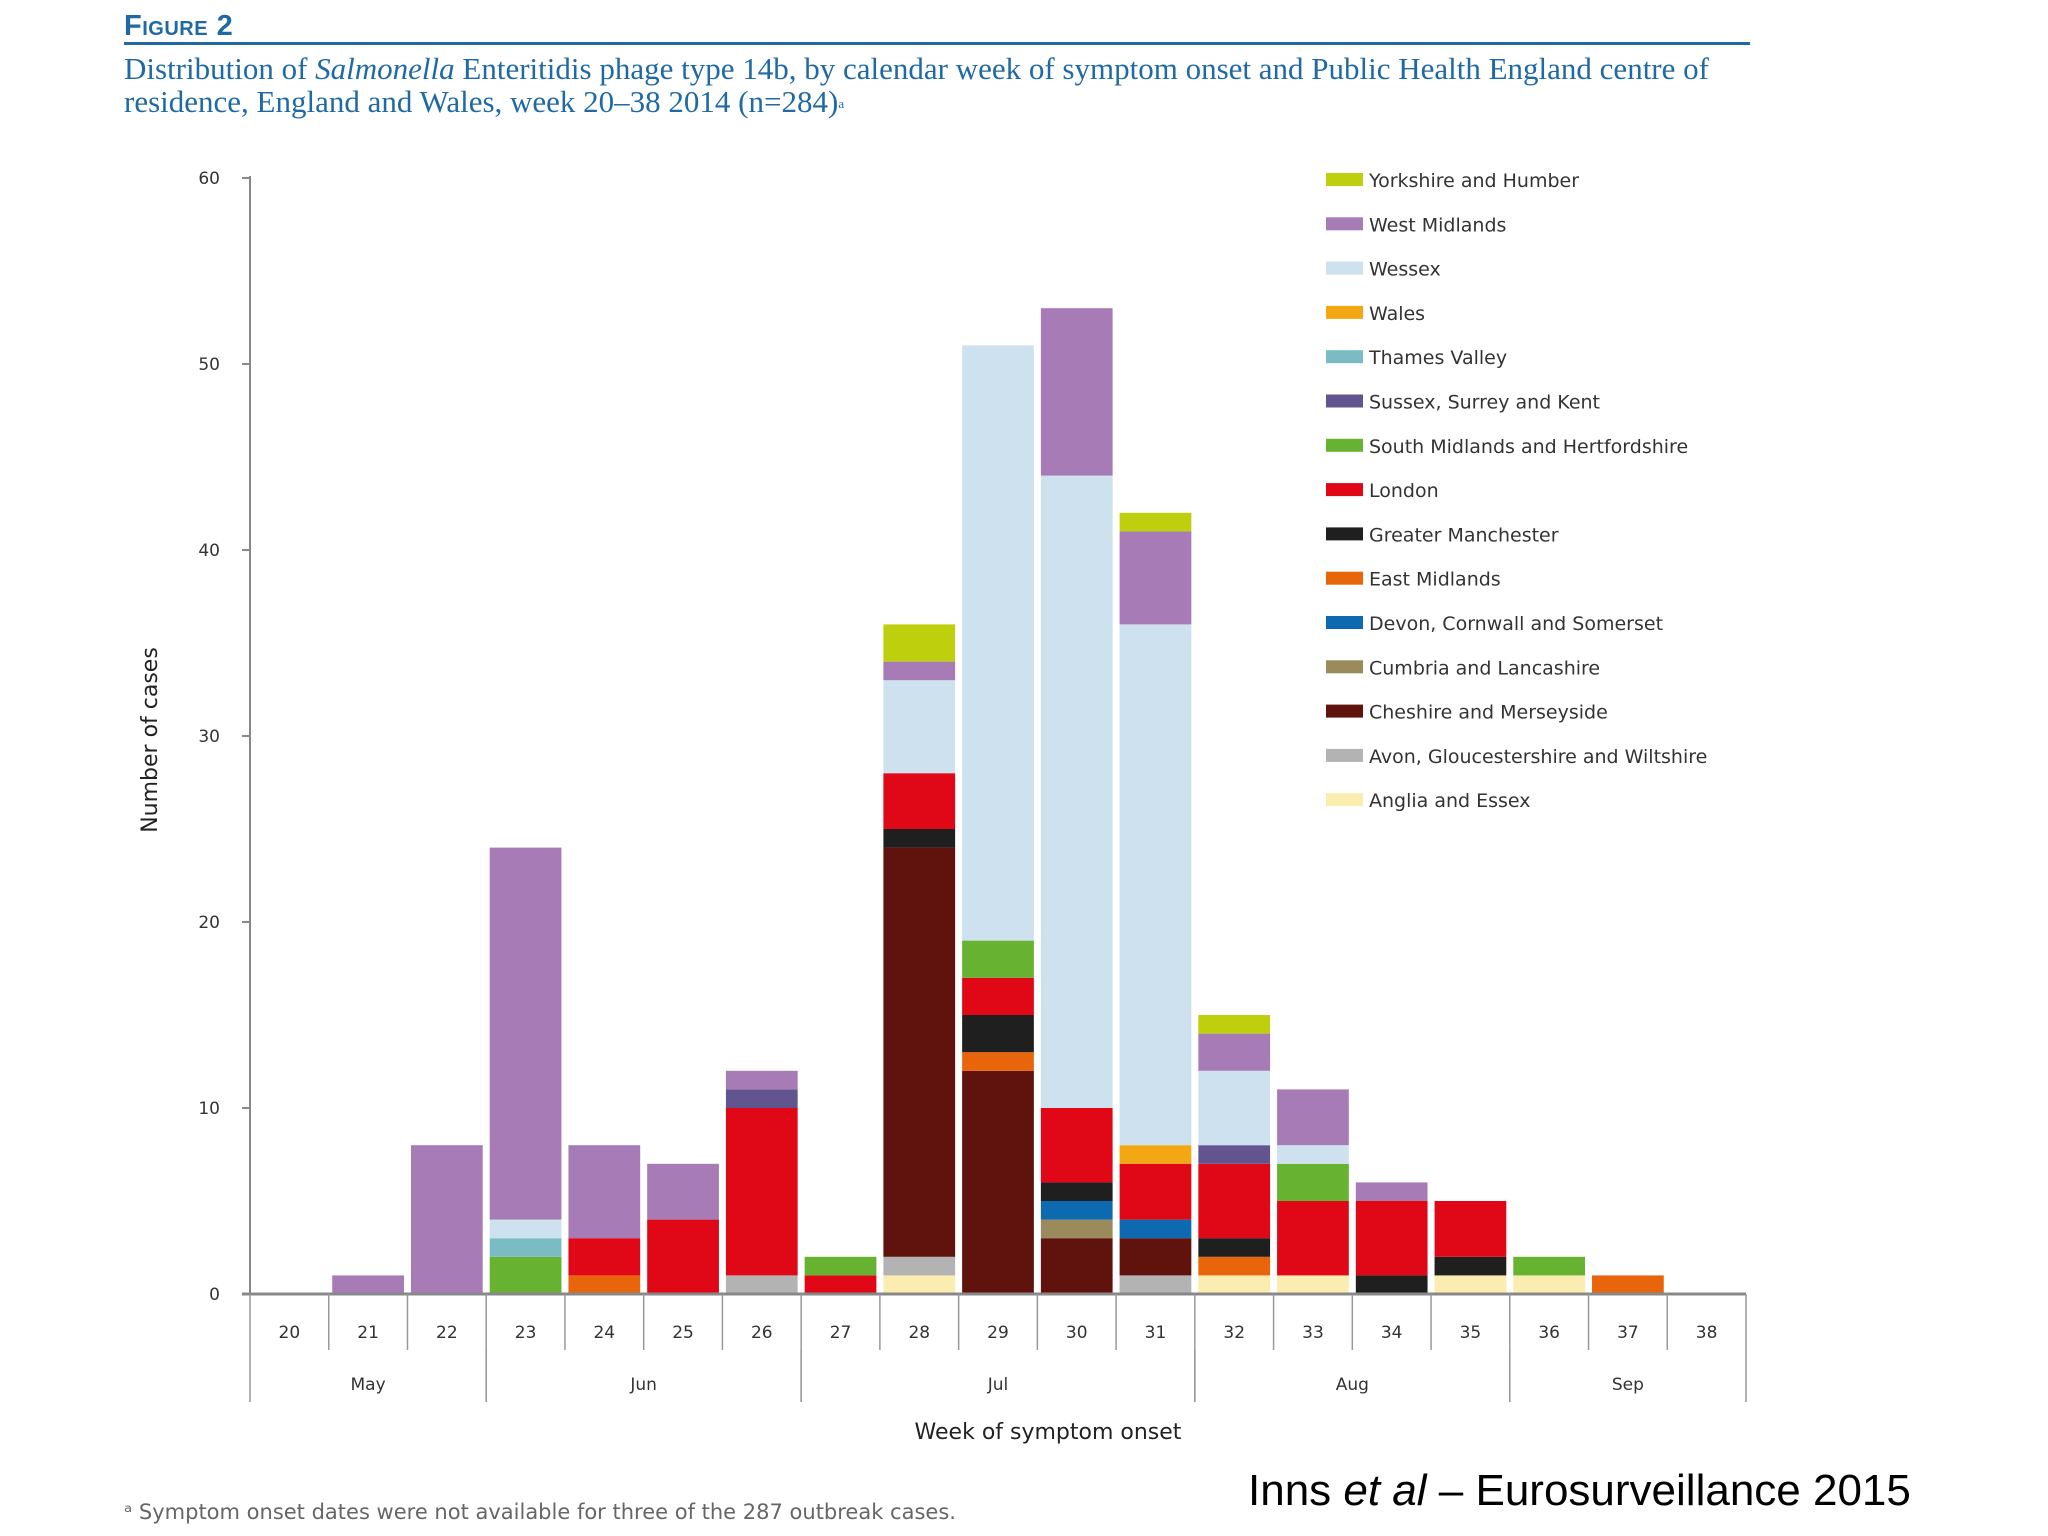  What do you see at coordinates (1155, 1154) in the screenshot?
I see `bar-segment-week-31-wales` at bounding box center [1155, 1154].